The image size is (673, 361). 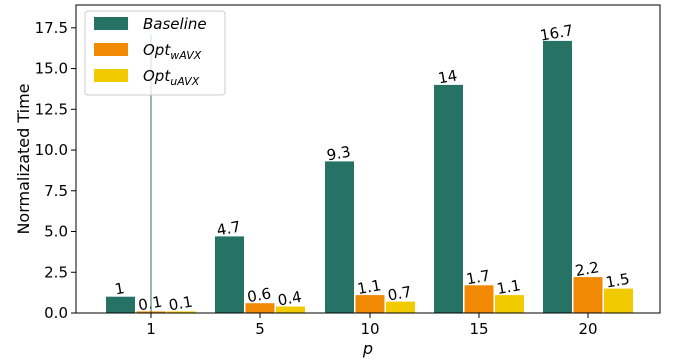 What do you see at coordinates (119, 288) in the screenshot?
I see `data-label: 1` at bounding box center [119, 288].